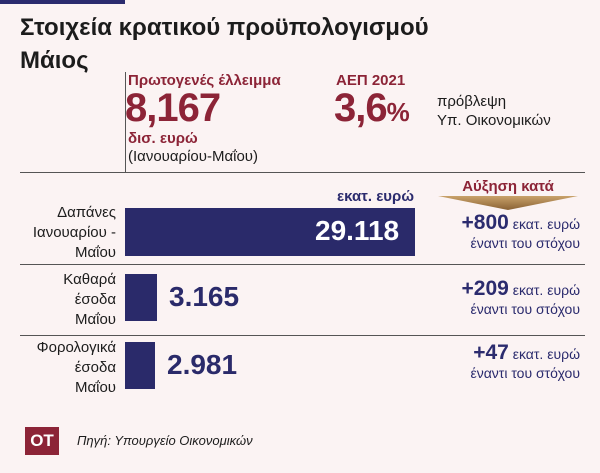 The image size is (600, 473). I want to click on top-accent-line, so click(62, 2).